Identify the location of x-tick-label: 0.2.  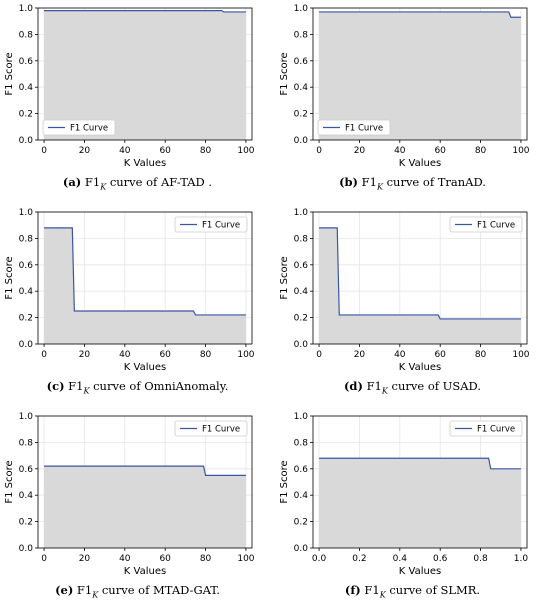
(359, 559).